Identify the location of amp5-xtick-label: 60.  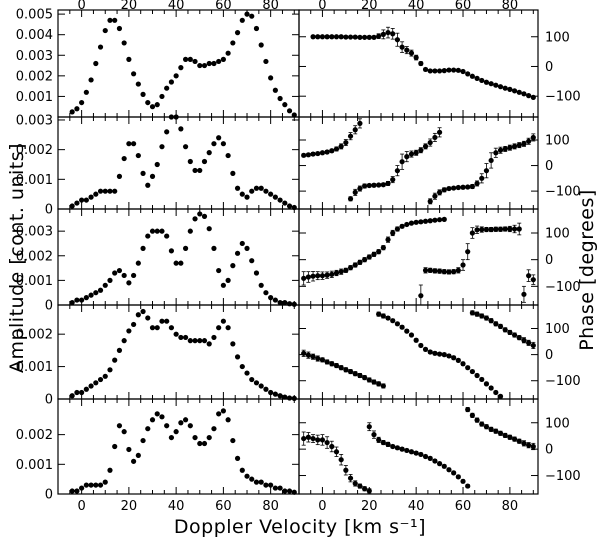
(223, 506).